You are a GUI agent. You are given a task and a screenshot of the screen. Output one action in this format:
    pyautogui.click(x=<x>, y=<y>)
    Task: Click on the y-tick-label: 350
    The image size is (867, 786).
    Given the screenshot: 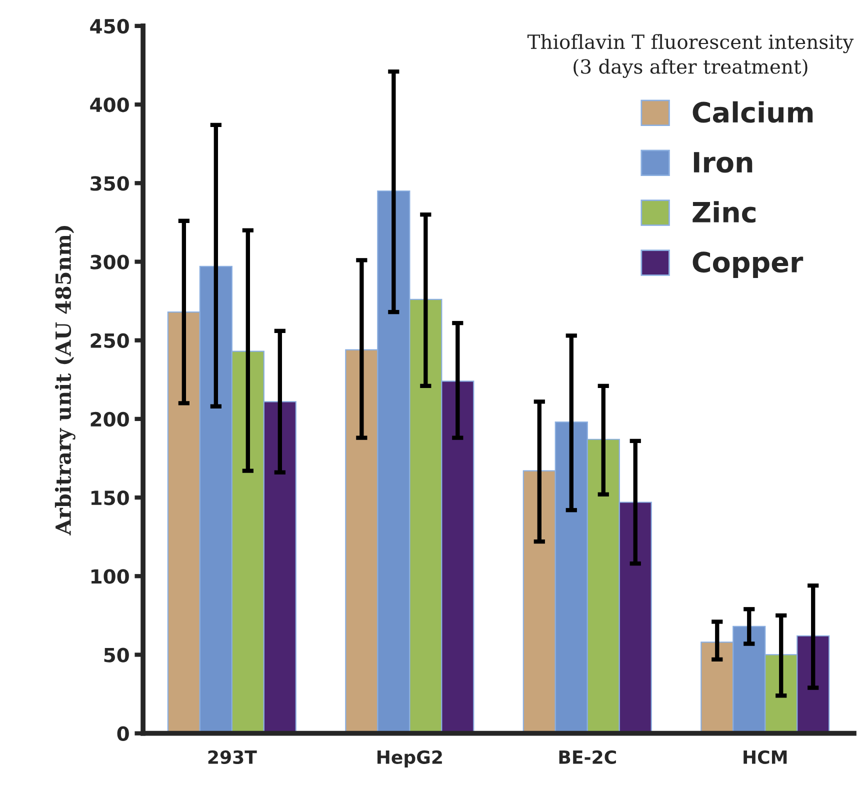 What is the action you would take?
    pyautogui.click(x=109, y=183)
    